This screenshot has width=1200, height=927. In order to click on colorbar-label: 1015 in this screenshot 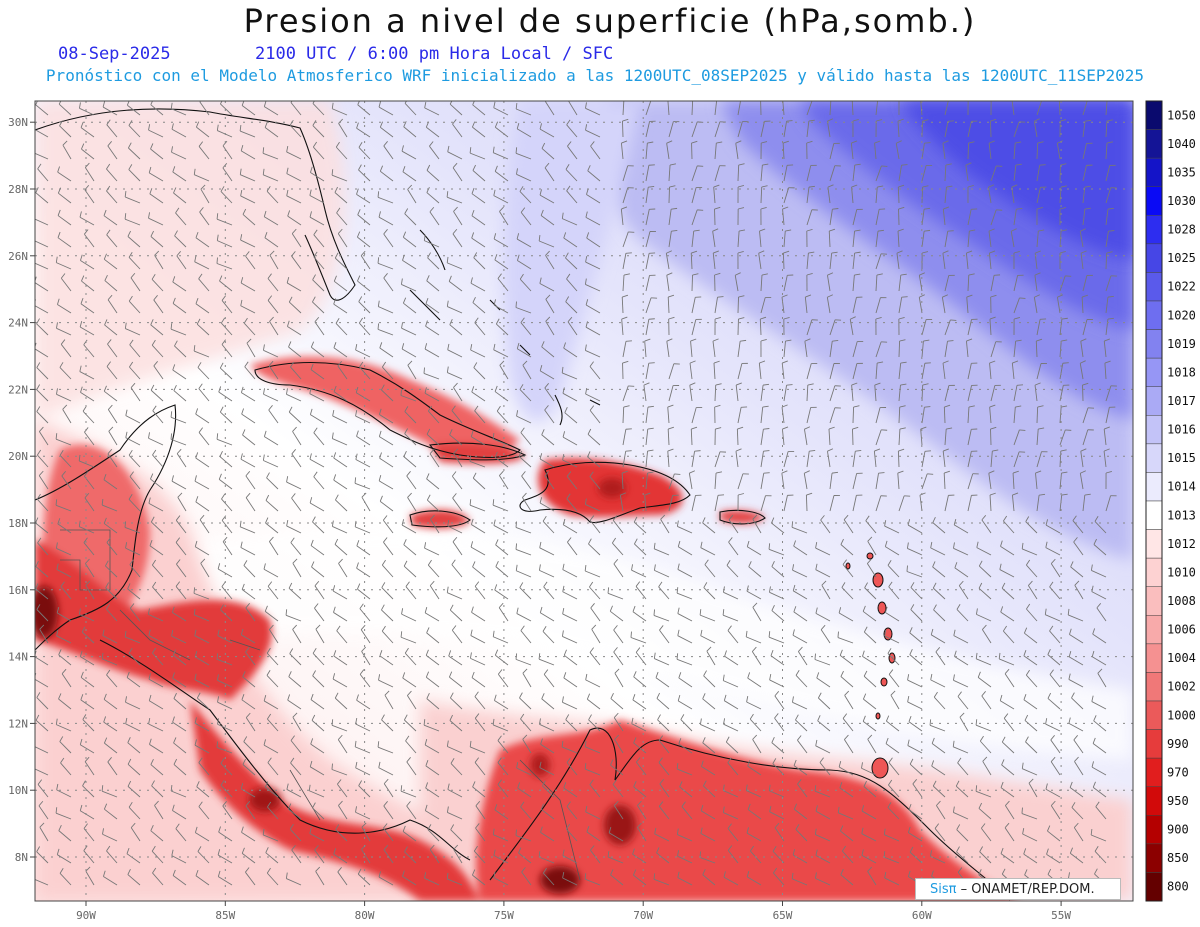, I will do `click(1181, 458)`.